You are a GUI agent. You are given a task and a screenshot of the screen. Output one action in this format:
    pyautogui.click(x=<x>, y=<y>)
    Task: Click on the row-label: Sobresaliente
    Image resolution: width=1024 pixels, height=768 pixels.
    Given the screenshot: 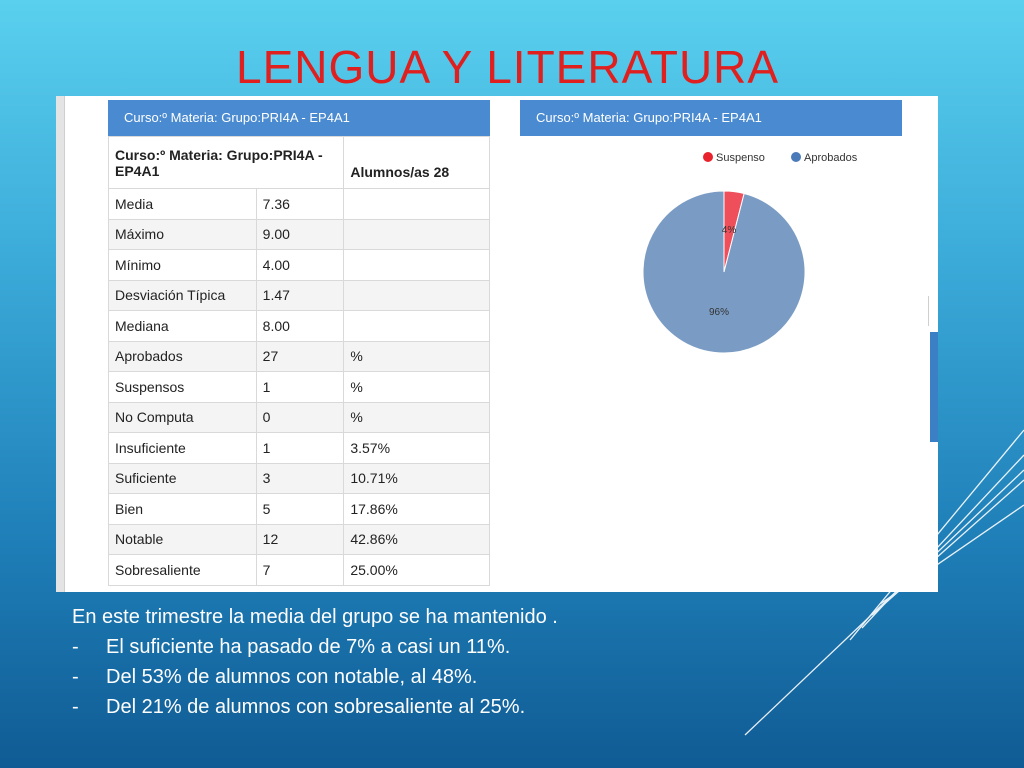 What is the action you would take?
    pyautogui.click(x=182, y=570)
    